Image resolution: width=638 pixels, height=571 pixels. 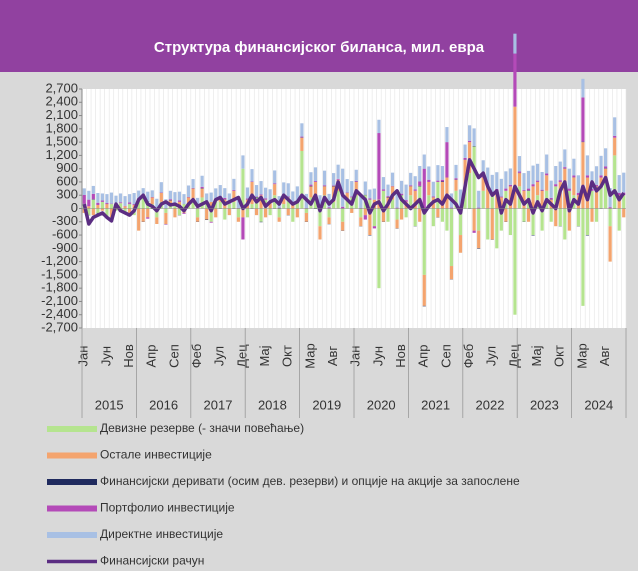 I want to click on x-tick-label: Јун, so click(x=105, y=356).